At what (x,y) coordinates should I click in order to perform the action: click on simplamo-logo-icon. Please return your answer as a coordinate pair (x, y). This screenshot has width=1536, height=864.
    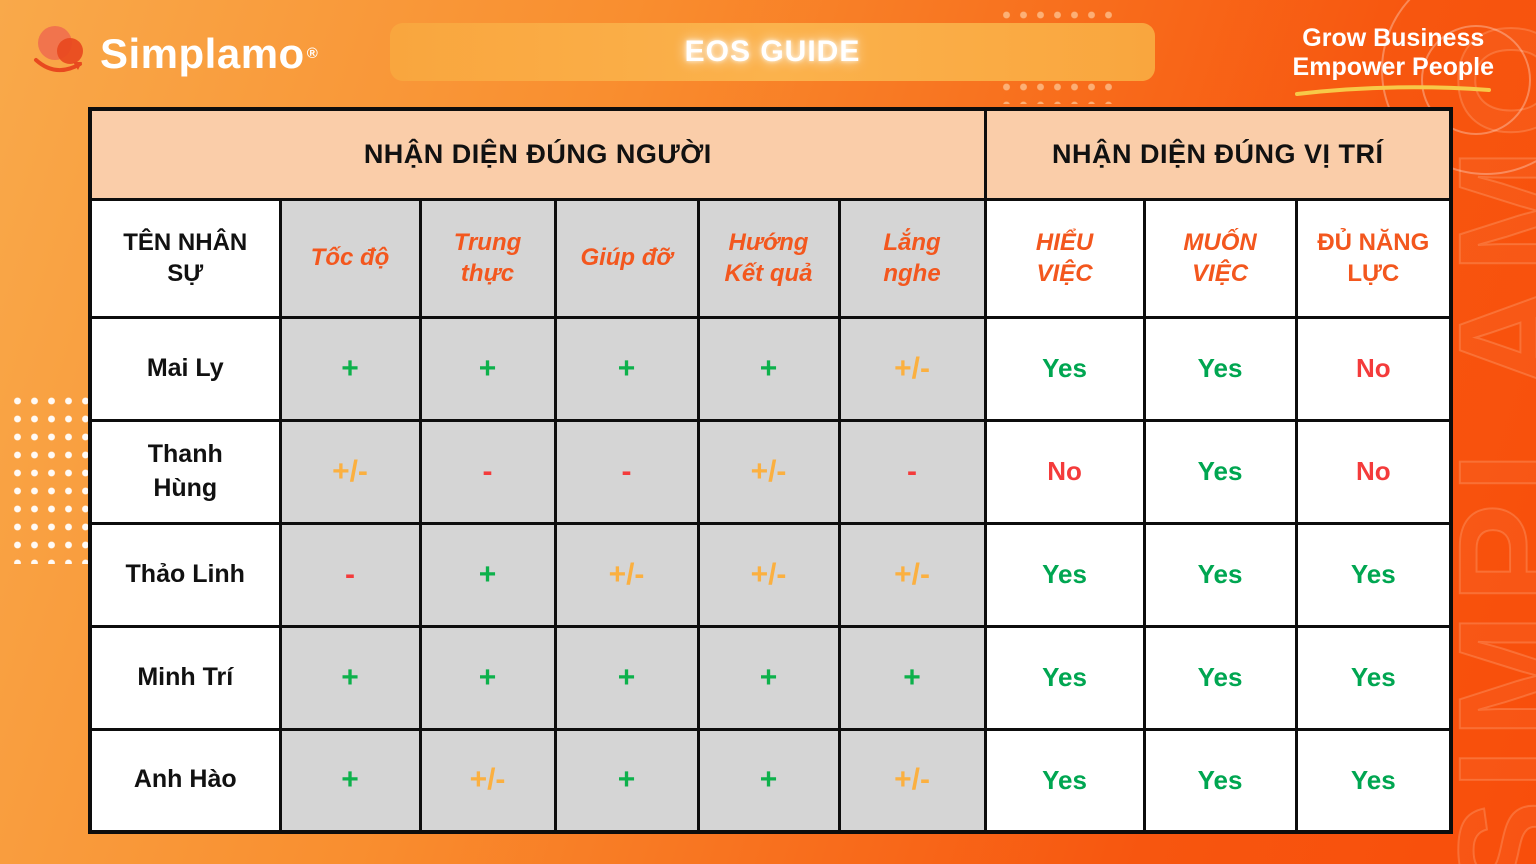
    Looking at the image, I should click on (60, 53).